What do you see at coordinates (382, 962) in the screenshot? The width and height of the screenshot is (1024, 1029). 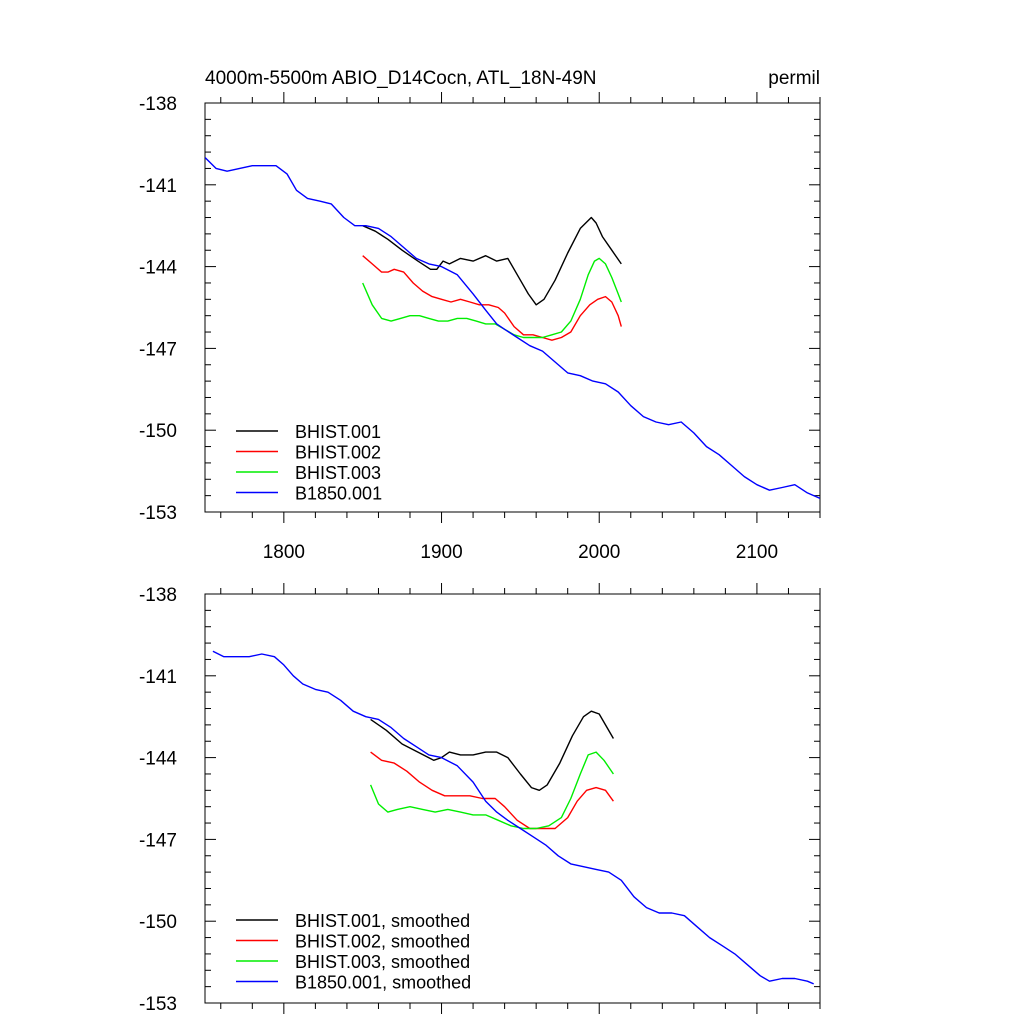 I see `legend-label: BHIST.003, smoothed` at bounding box center [382, 962].